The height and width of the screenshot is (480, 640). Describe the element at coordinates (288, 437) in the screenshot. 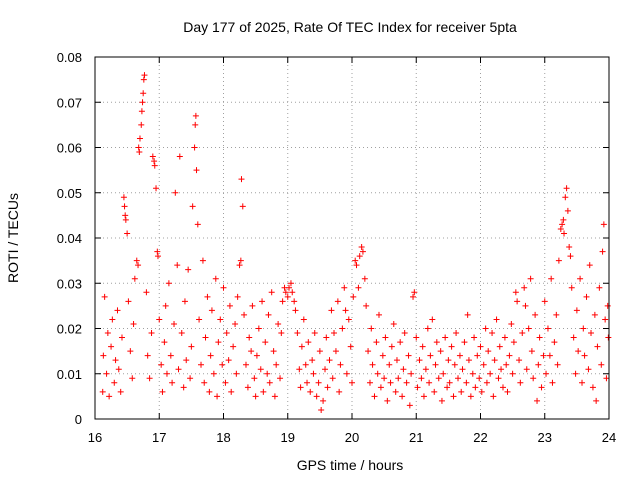

I see `x-tick-label: 19` at that location.